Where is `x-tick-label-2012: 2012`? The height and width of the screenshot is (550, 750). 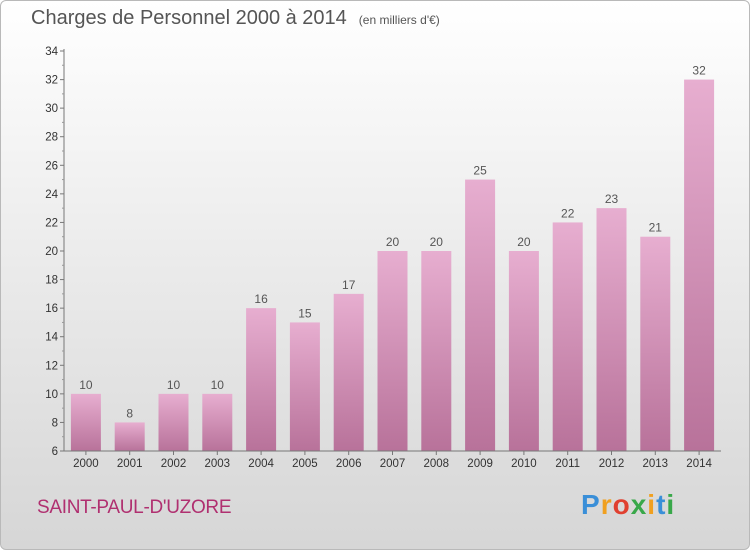
x-tick-label-2012: 2012 is located at coordinates (612, 464).